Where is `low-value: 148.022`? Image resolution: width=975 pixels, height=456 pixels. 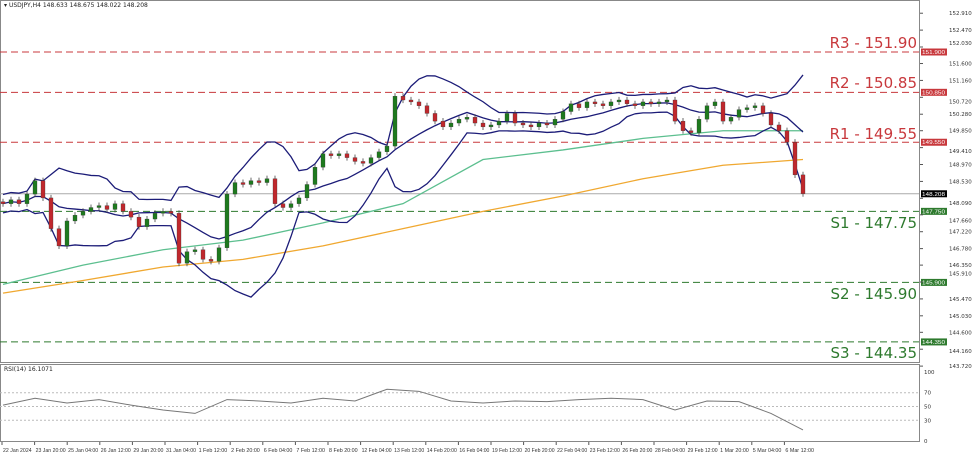 low-value: 148.022 is located at coordinates (109, 5).